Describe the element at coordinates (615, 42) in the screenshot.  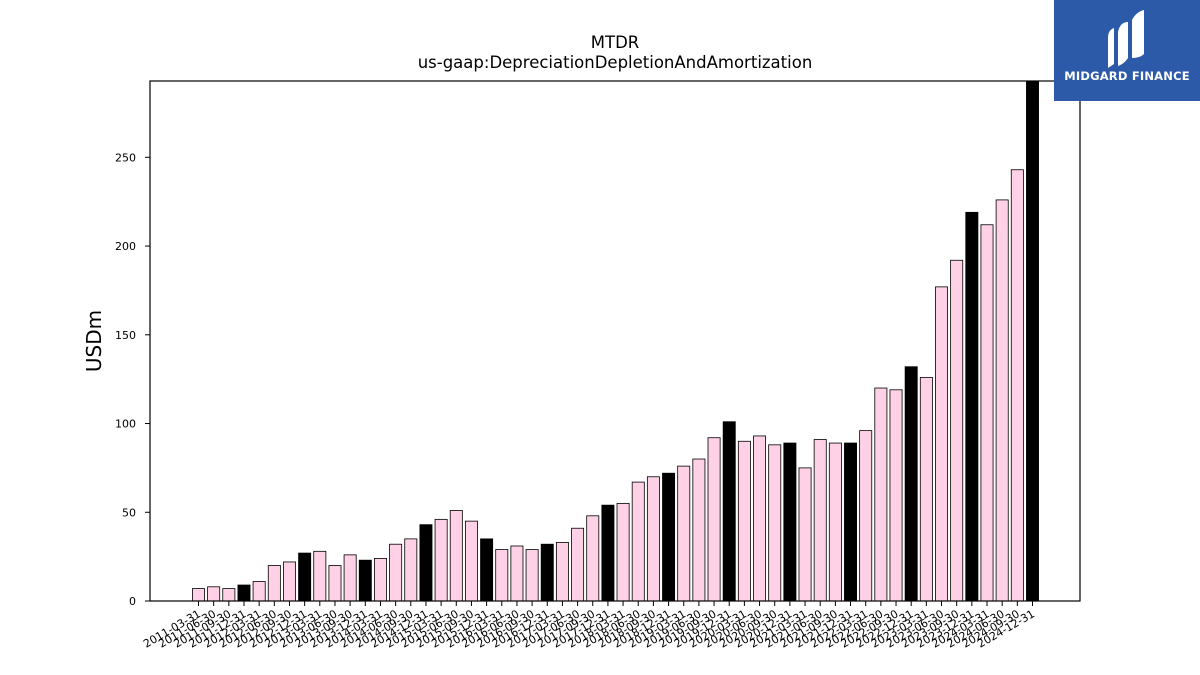
I see `chart-title: MTDR` at that location.